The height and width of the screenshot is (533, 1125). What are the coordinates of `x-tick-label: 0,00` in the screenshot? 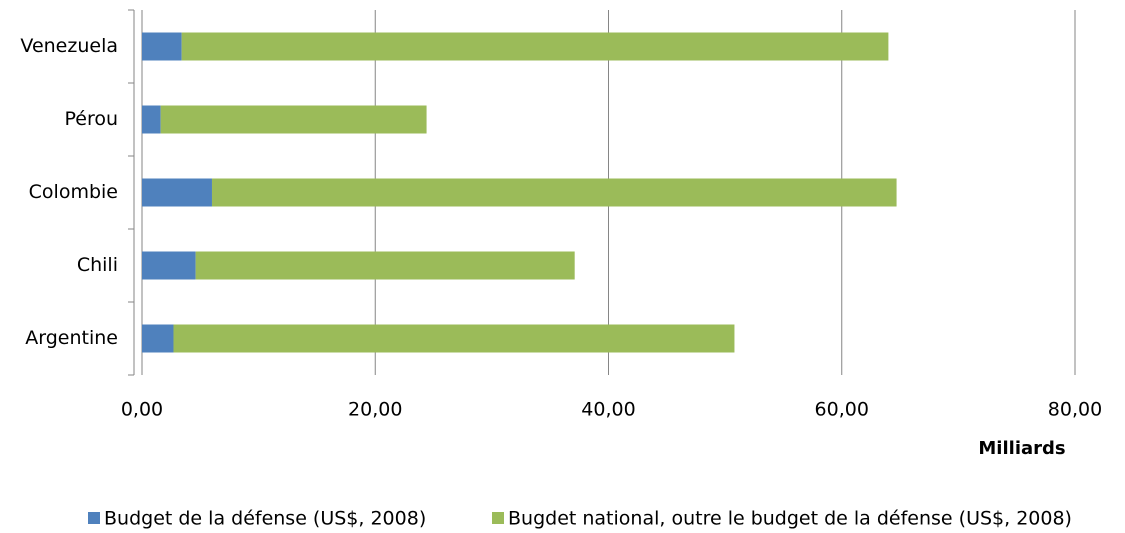 It's located at (142, 410).